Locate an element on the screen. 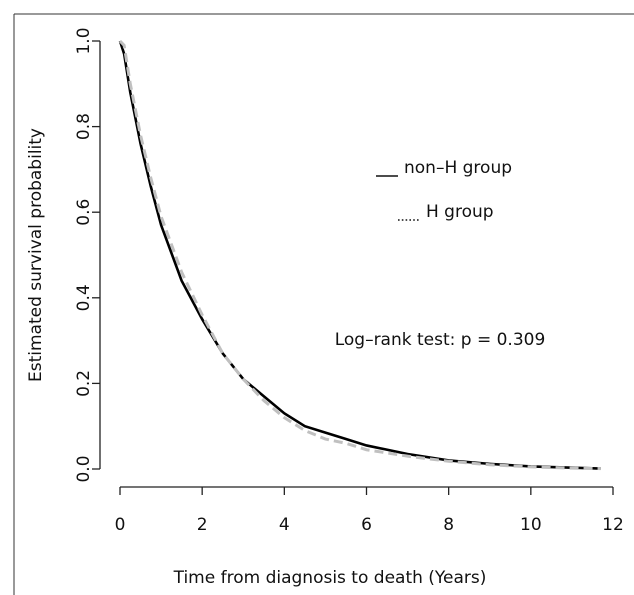 This screenshot has height=595, width=634. y-tick-label: 0.4 is located at coordinates (84, 297).